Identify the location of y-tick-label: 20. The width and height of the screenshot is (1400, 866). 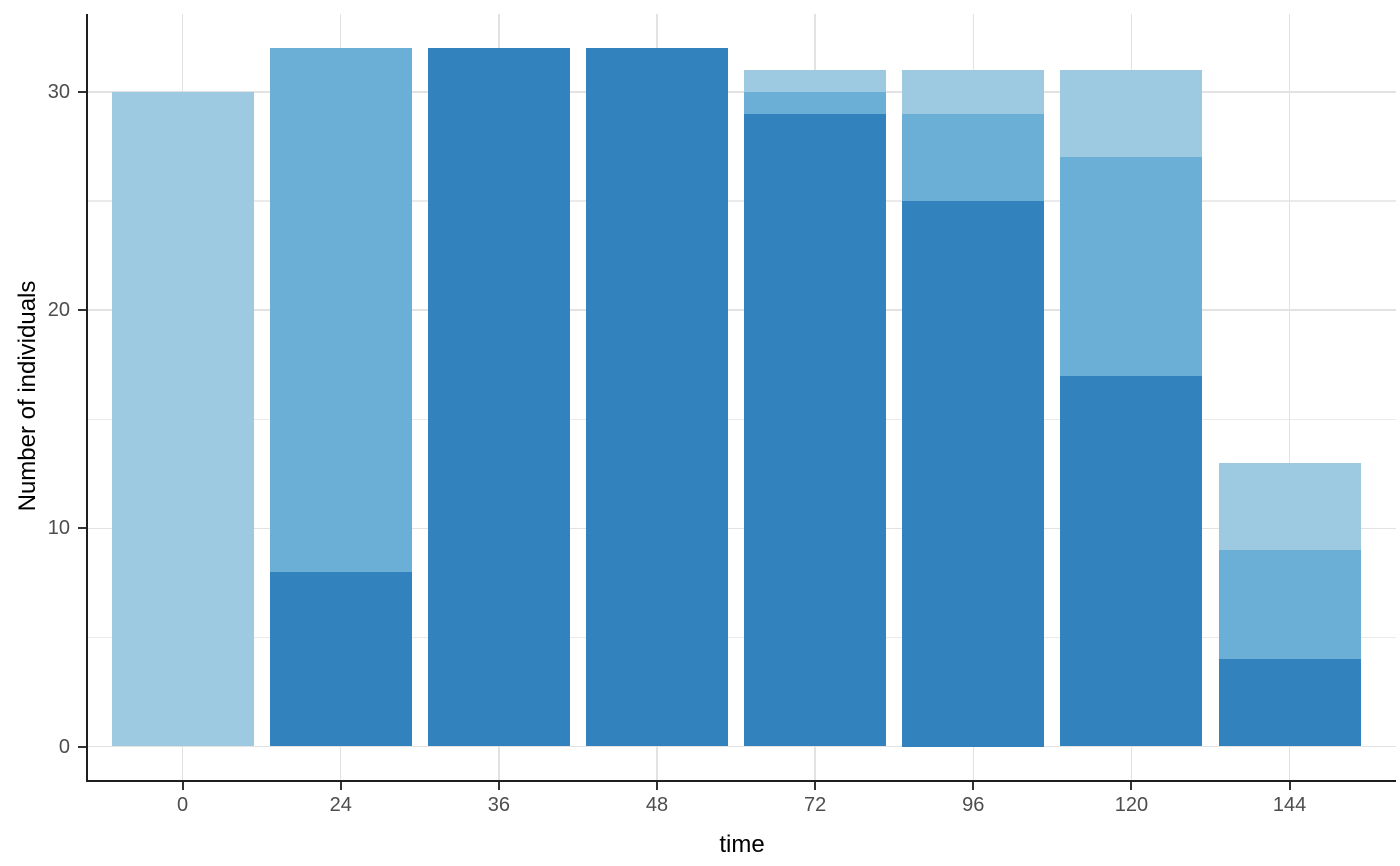
(58, 310).